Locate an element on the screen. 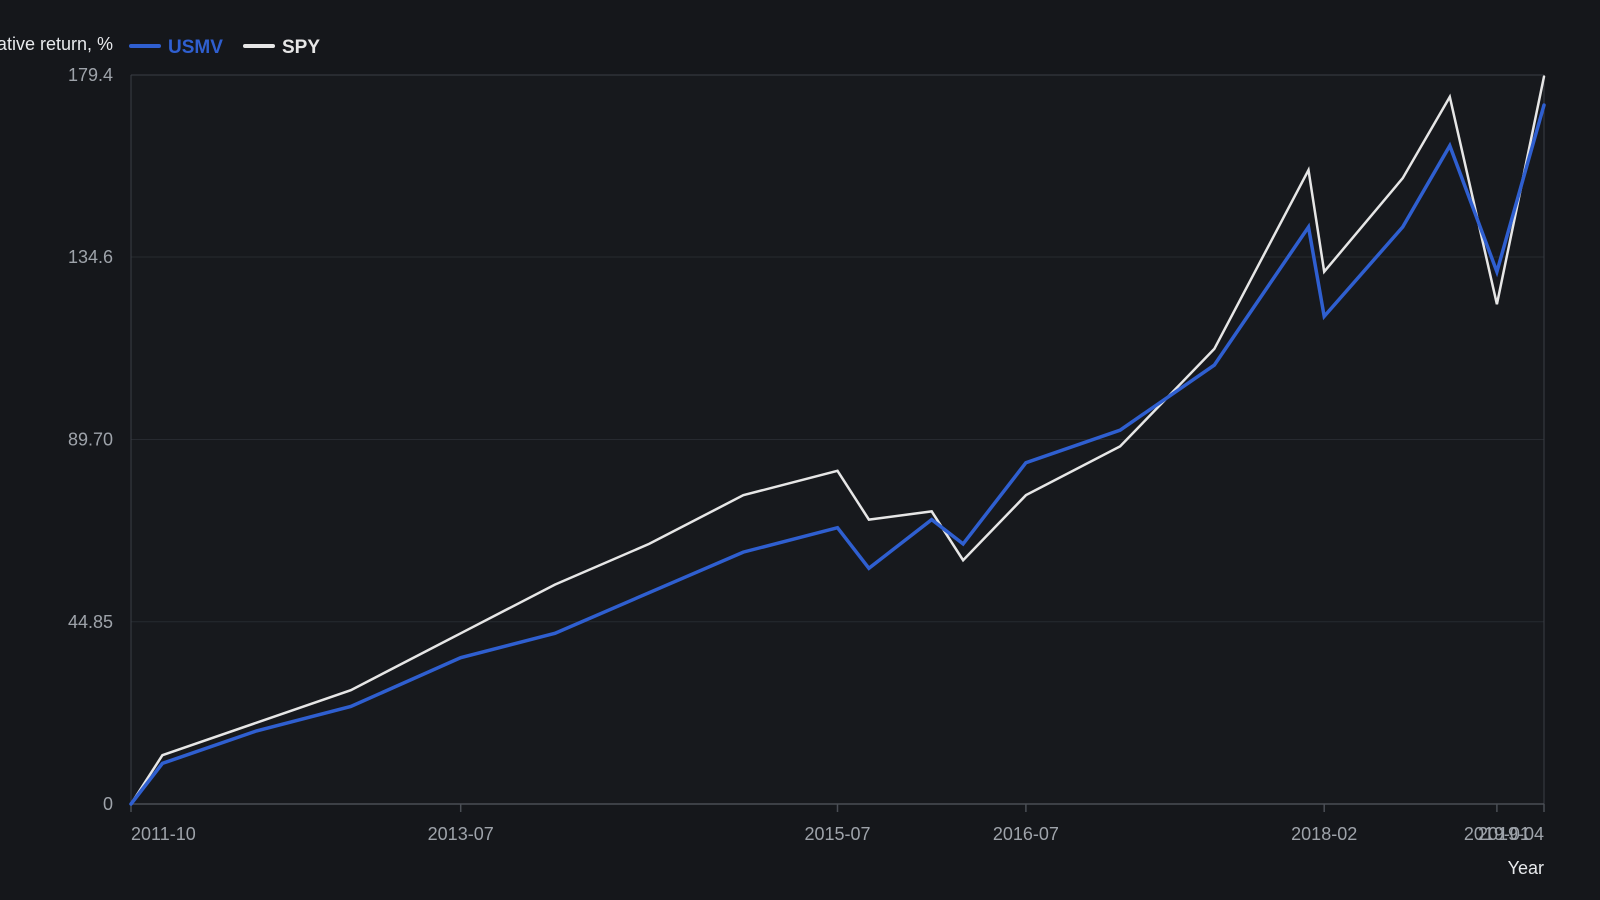  x-tick-label: 2019-01 is located at coordinates (1497, 834).